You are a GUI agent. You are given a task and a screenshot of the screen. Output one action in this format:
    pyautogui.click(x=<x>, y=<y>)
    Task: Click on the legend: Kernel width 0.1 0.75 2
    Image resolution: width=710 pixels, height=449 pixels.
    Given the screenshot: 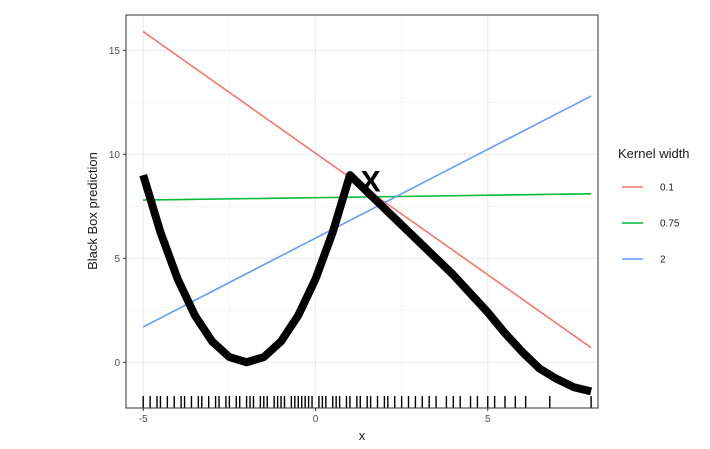 What is the action you would take?
    pyautogui.click(x=654, y=206)
    